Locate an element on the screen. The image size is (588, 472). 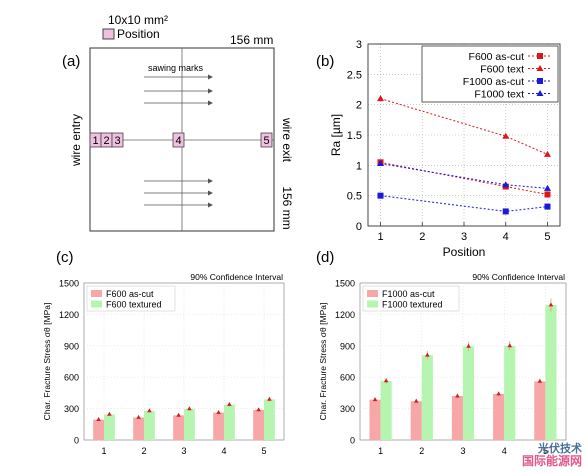
chart-d-xtick-label: 2 is located at coordinates (421, 451).